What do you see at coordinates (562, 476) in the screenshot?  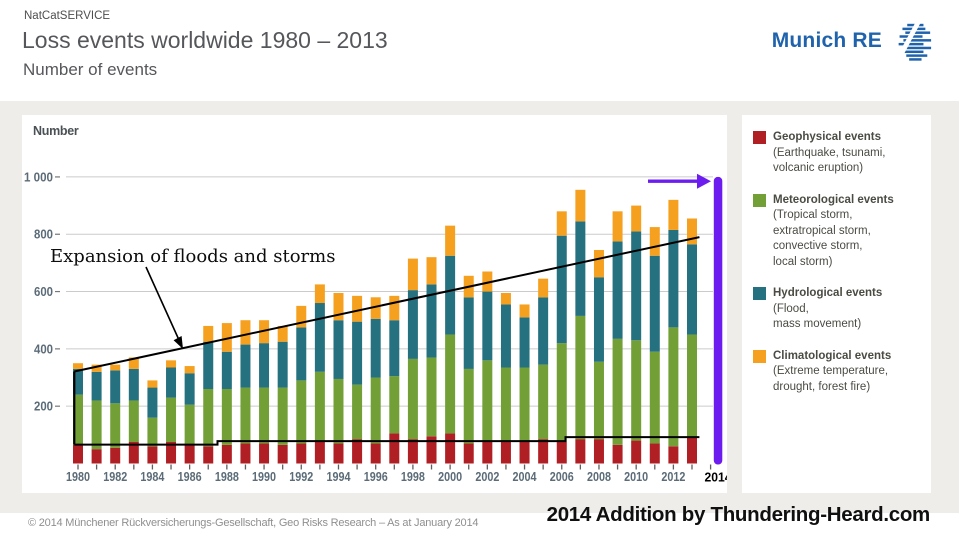 I see `x-tick-label: 2006` at bounding box center [562, 476].